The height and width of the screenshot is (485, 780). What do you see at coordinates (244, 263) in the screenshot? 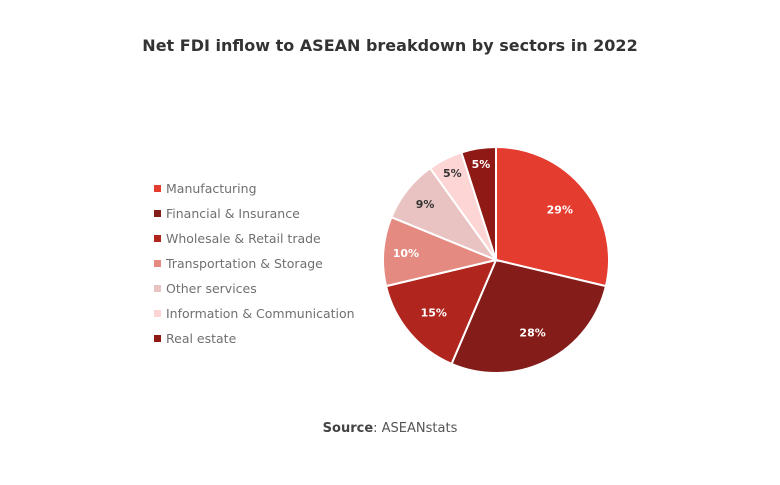
I see `legend-label: Transportation & Storage` at bounding box center [244, 263].